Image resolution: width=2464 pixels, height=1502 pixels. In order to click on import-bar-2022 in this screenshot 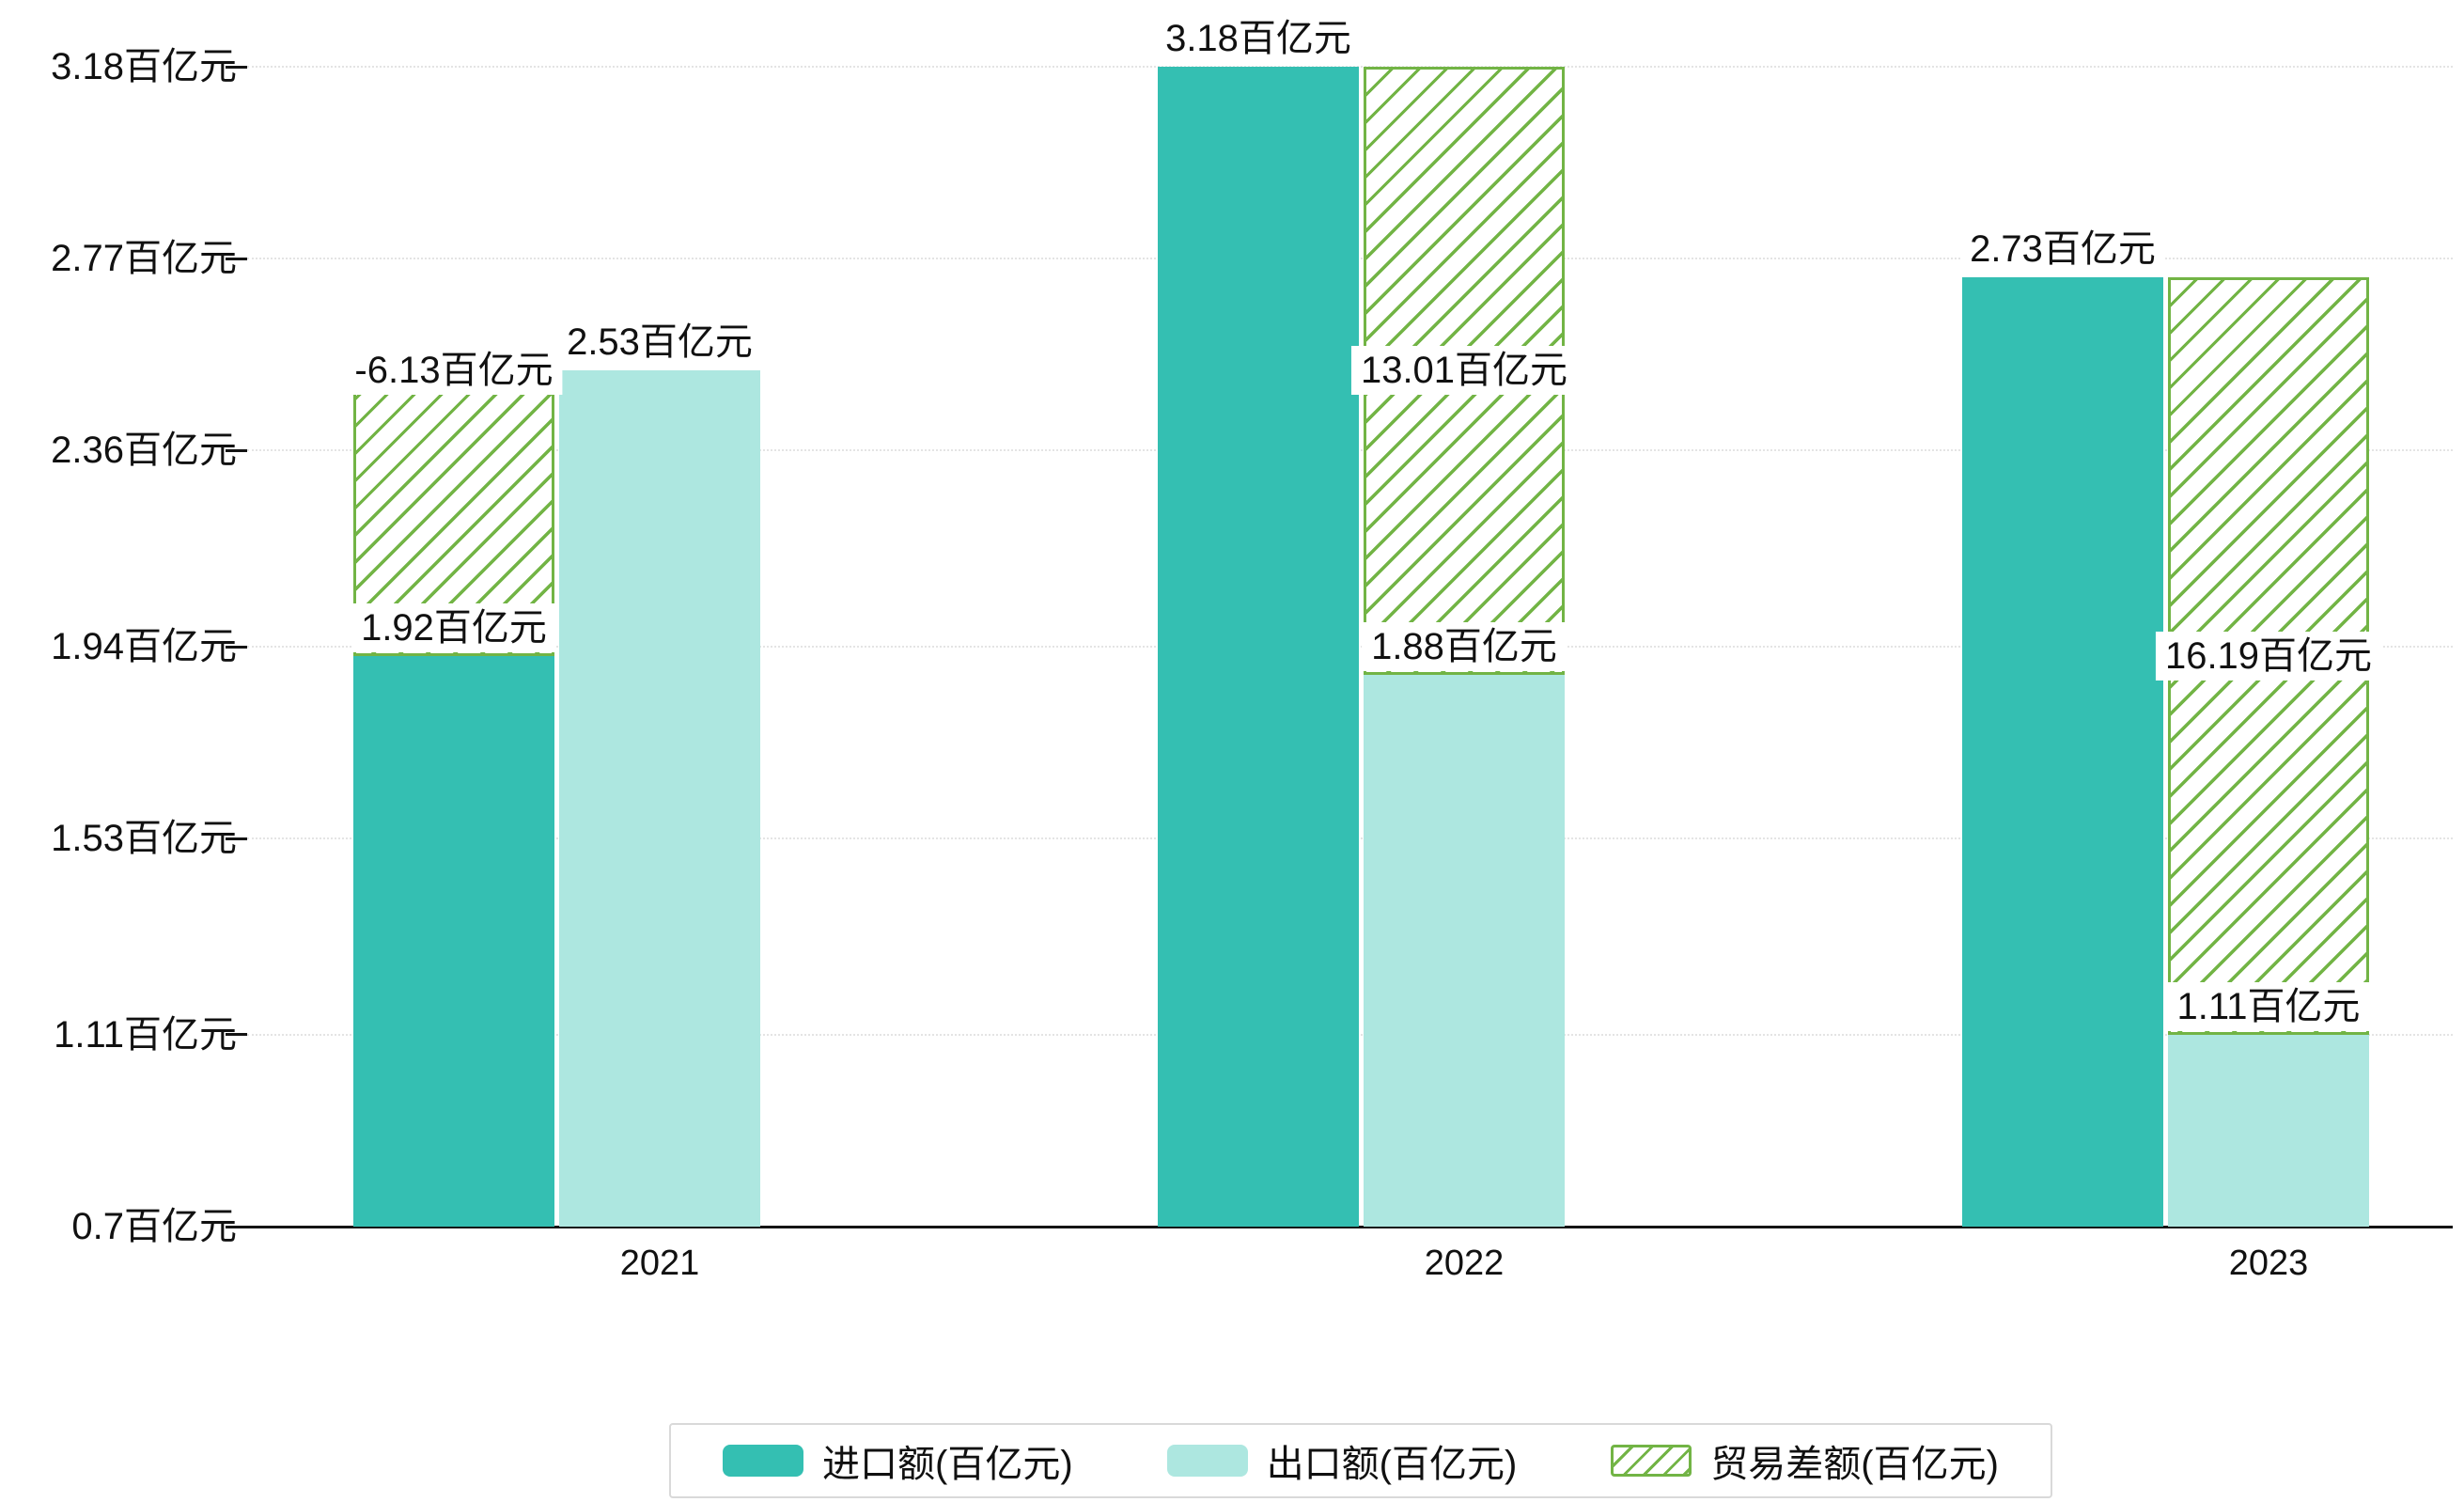, I will do `click(1258, 647)`.